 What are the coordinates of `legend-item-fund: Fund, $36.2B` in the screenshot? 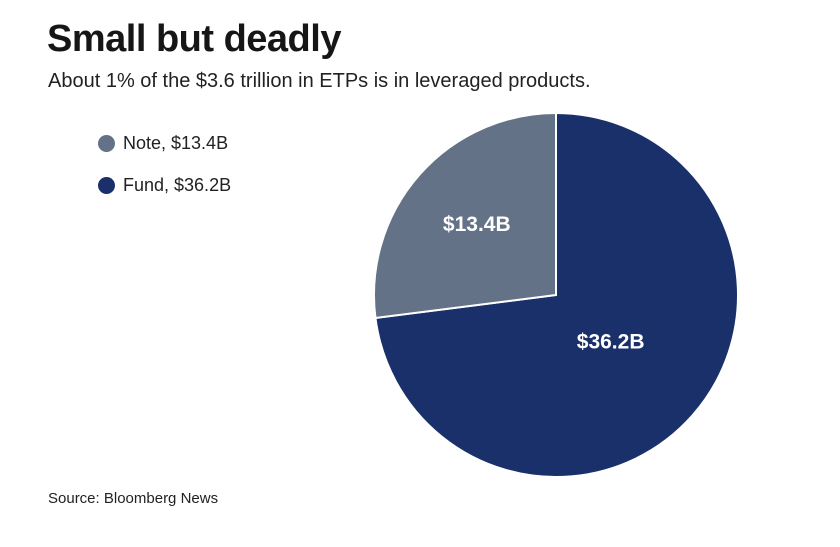 It's located at (164, 185).